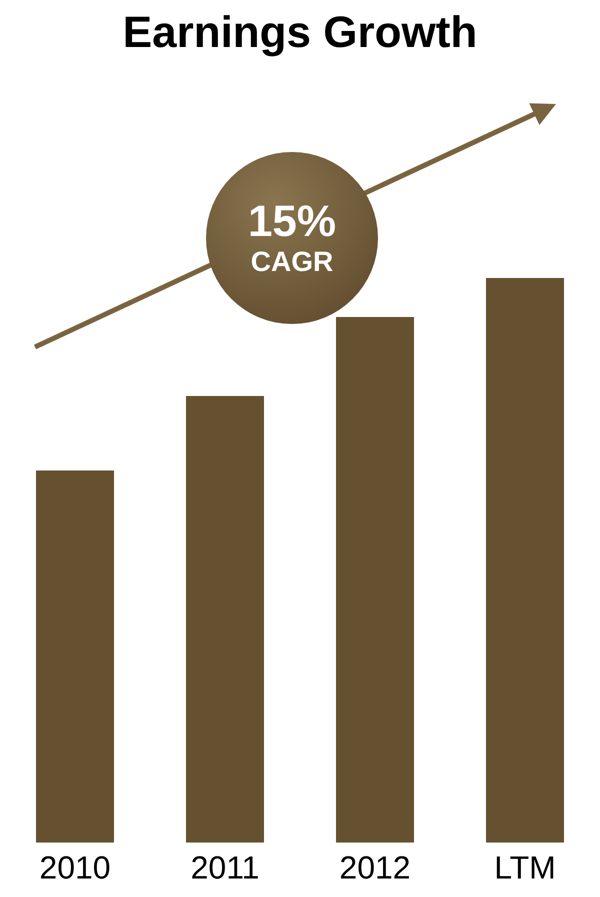  I want to click on x-tick-label: LTM, so click(525, 868).